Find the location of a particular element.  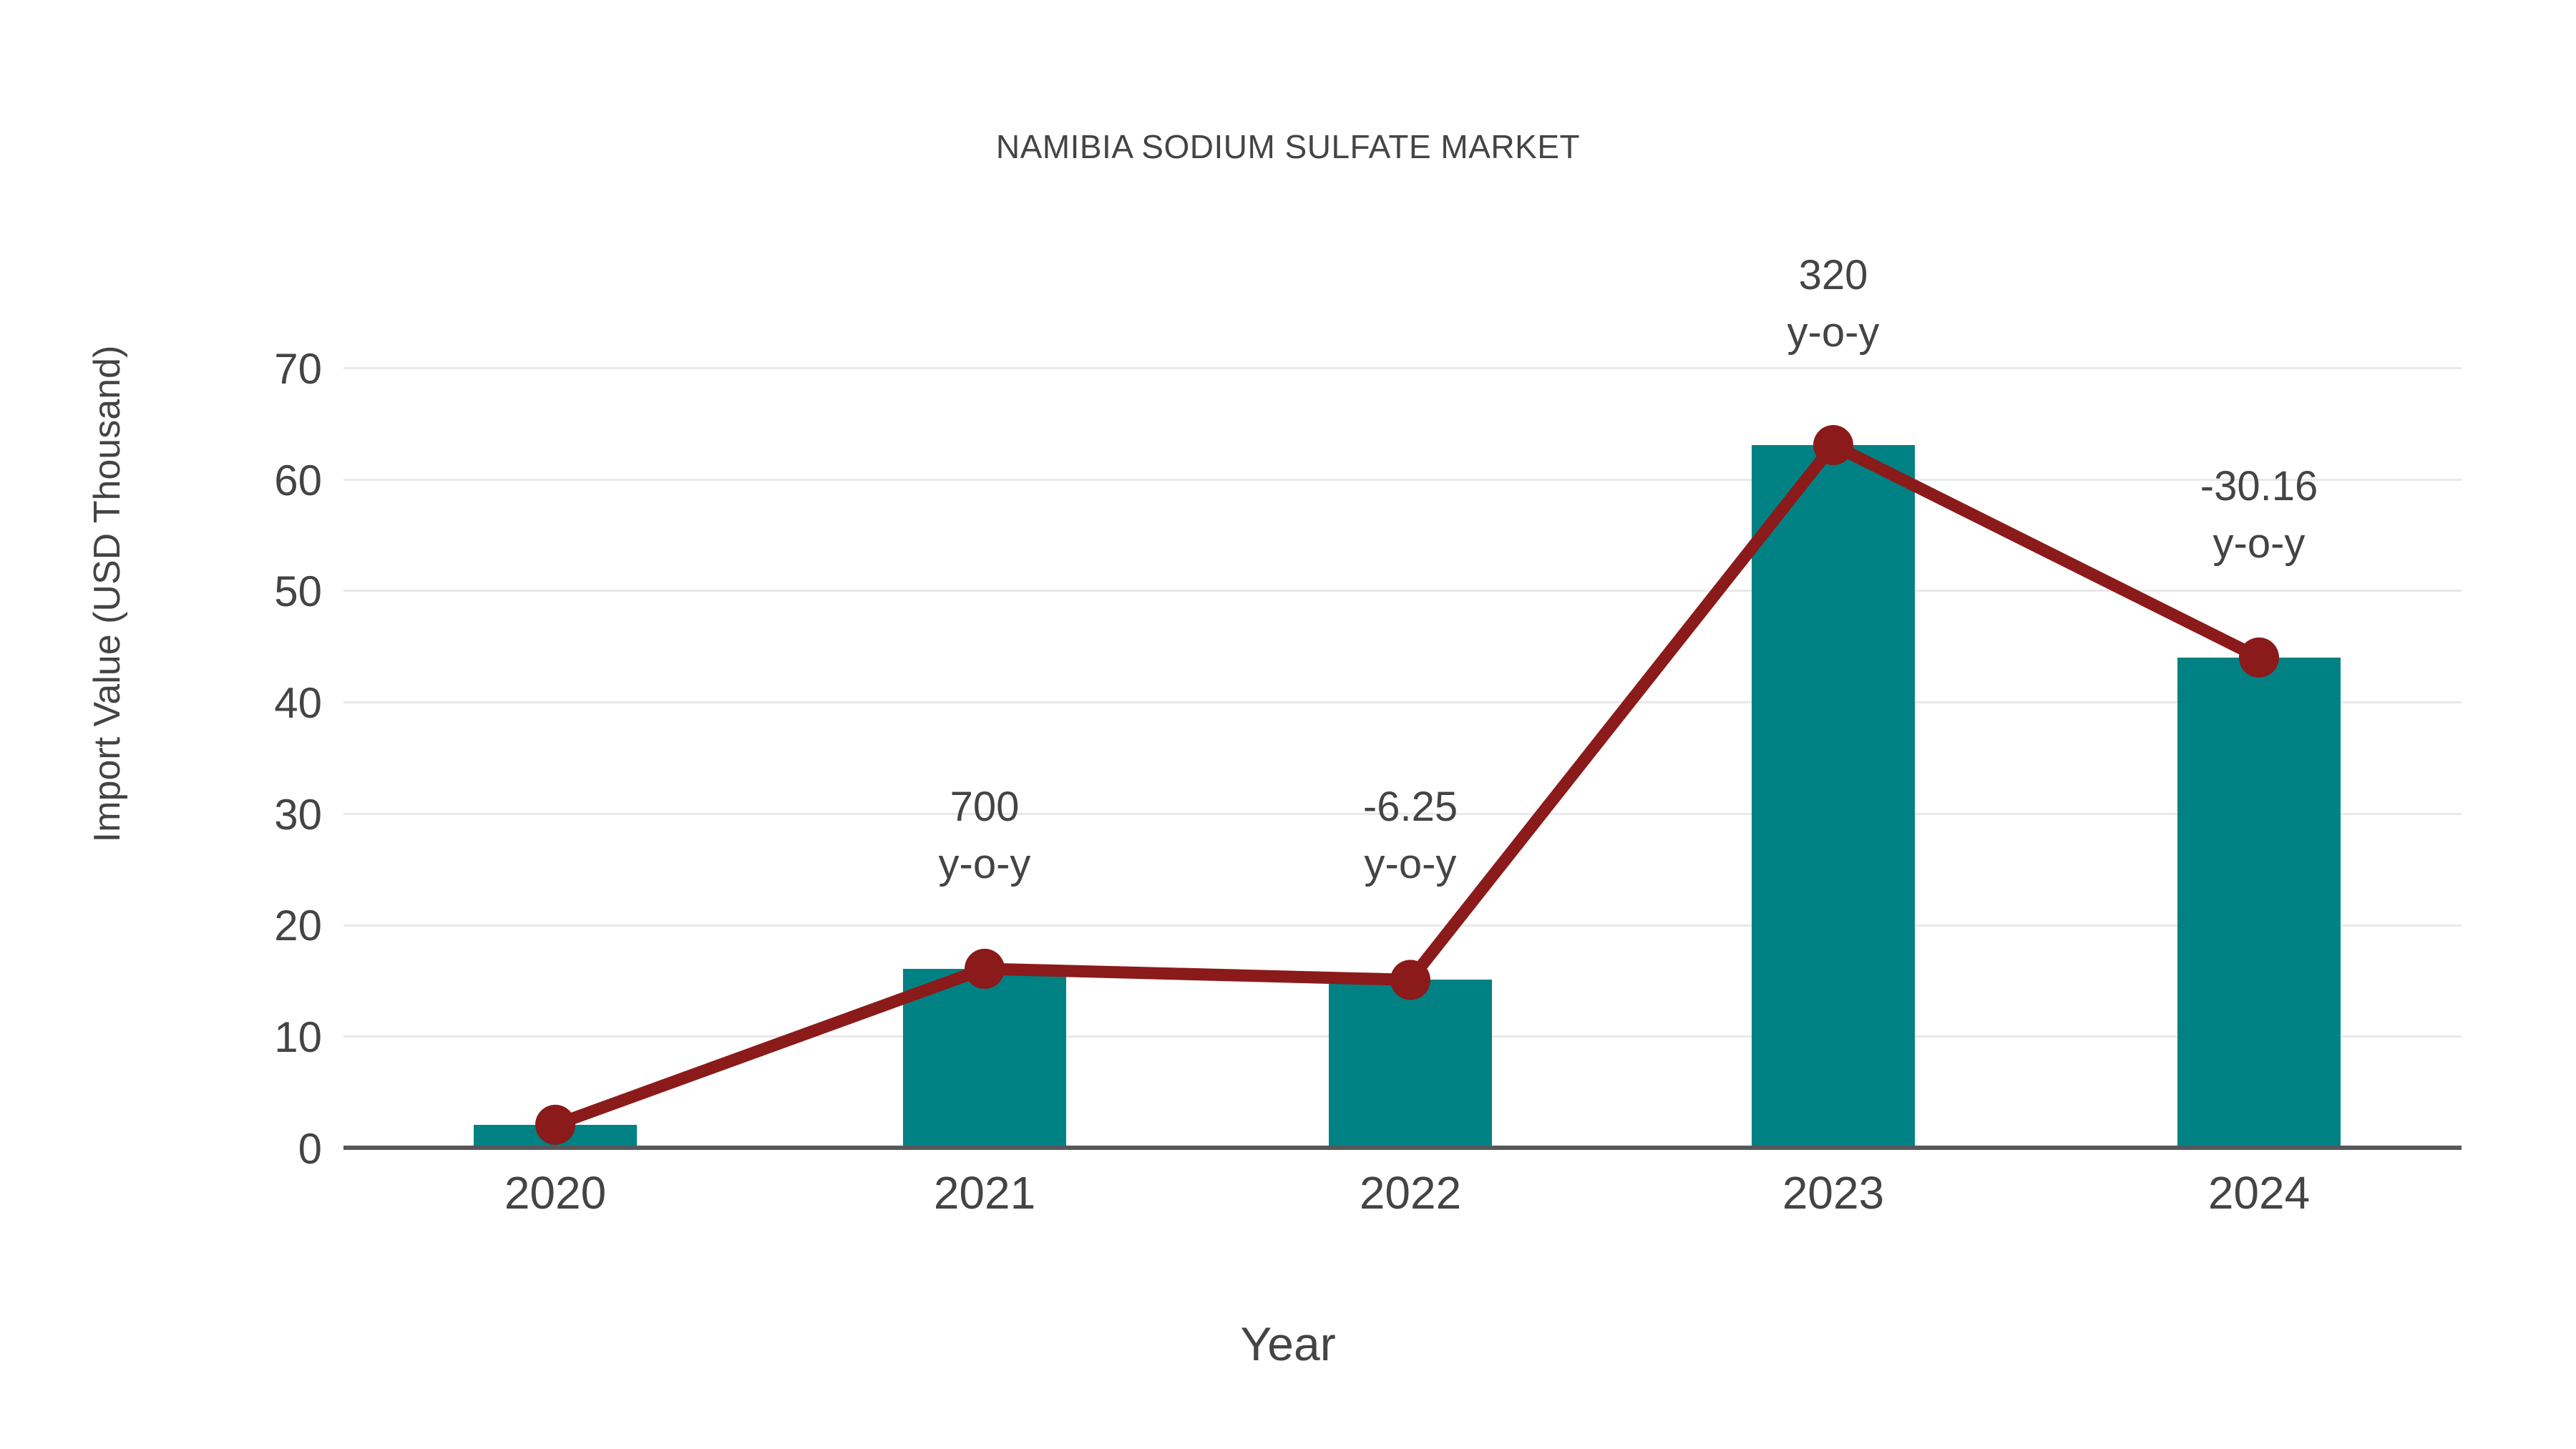

y-tick-label-0: 0 is located at coordinates (310, 1149).